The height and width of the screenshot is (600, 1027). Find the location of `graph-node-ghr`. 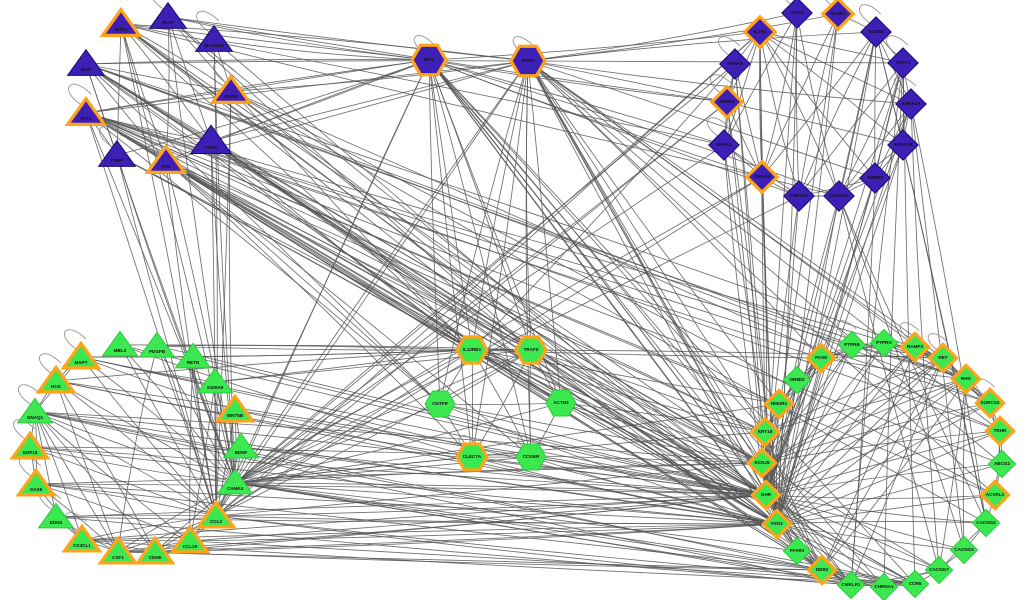

graph-node-ghr is located at coordinates (766, 495).